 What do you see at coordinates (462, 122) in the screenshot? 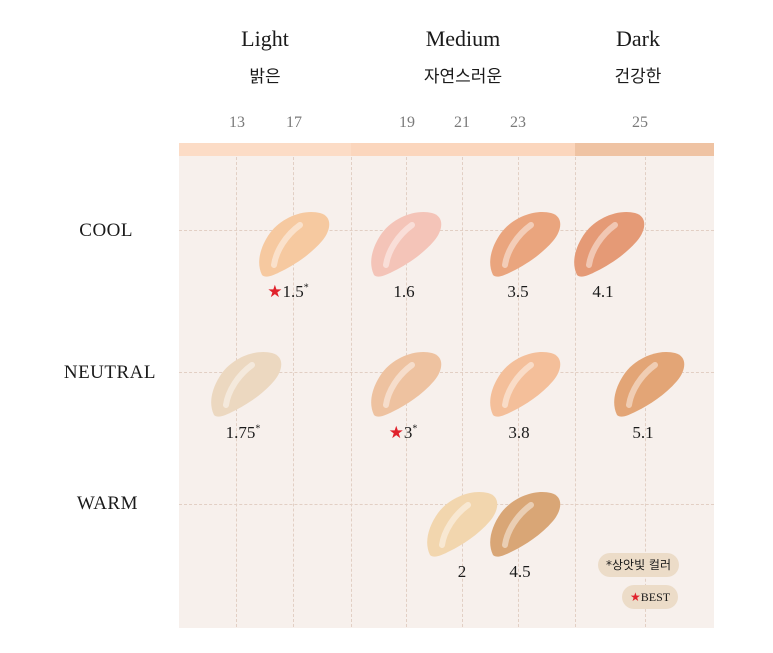
I see `shade-number-21: 21` at bounding box center [462, 122].